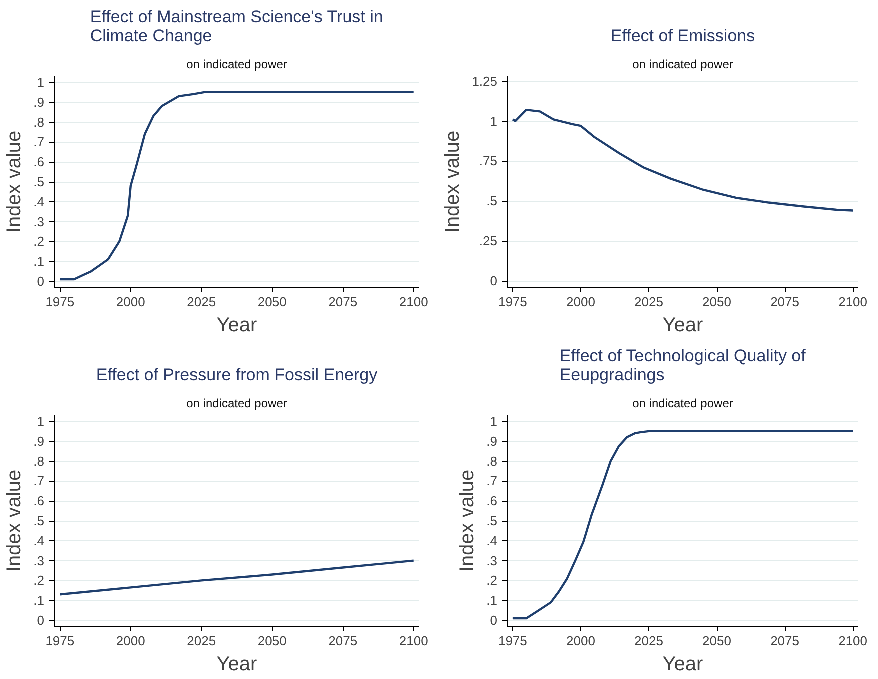  What do you see at coordinates (488, 241) in the screenshot?
I see `y-tick-label: .25` at bounding box center [488, 241].